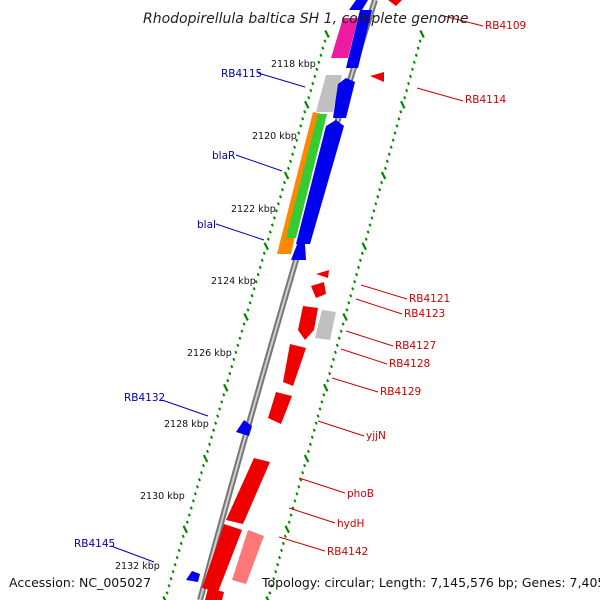 This screenshot has width=600, height=600. Describe the element at coordinates (505, 26) in the screenshot. I see `gene-label: RB4109` at that location.